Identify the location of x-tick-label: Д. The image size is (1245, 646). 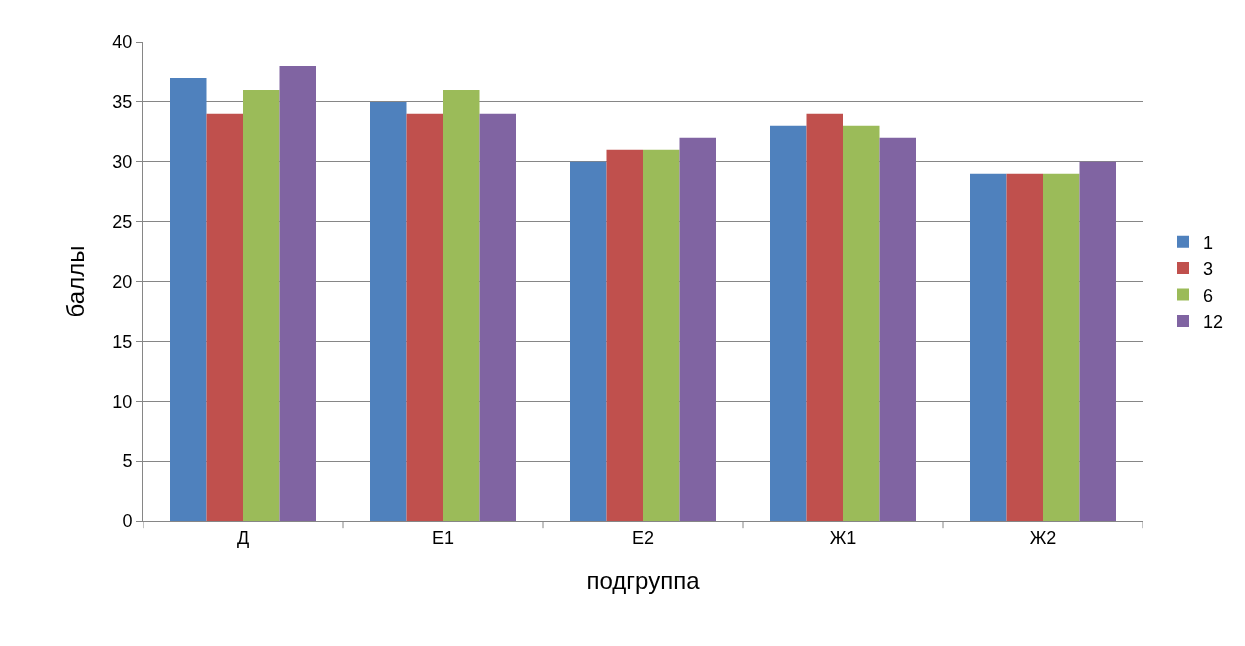
(243, 537).